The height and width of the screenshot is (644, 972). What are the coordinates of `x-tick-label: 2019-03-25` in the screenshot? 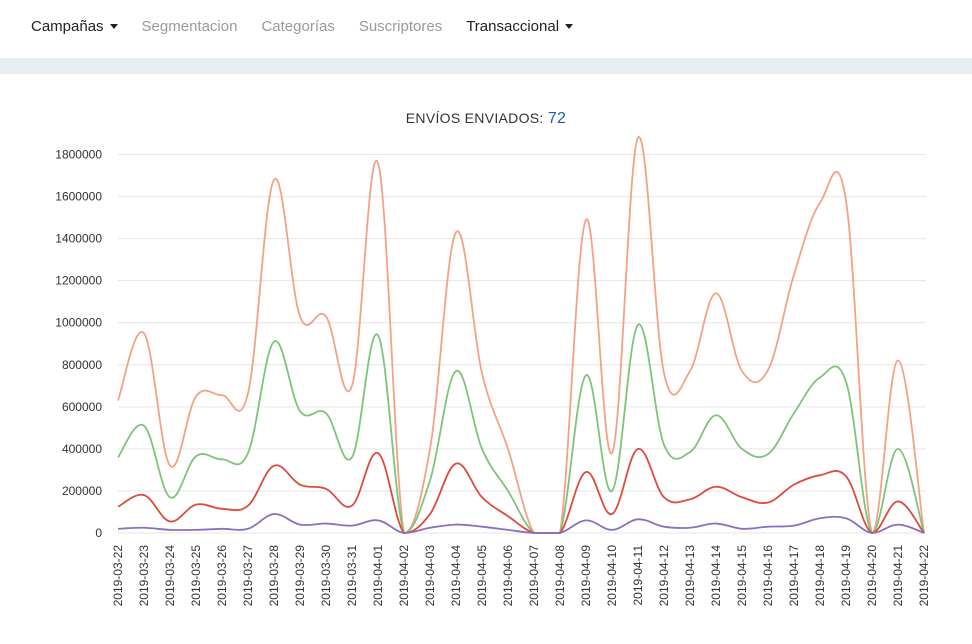 It's located at (196, 576).